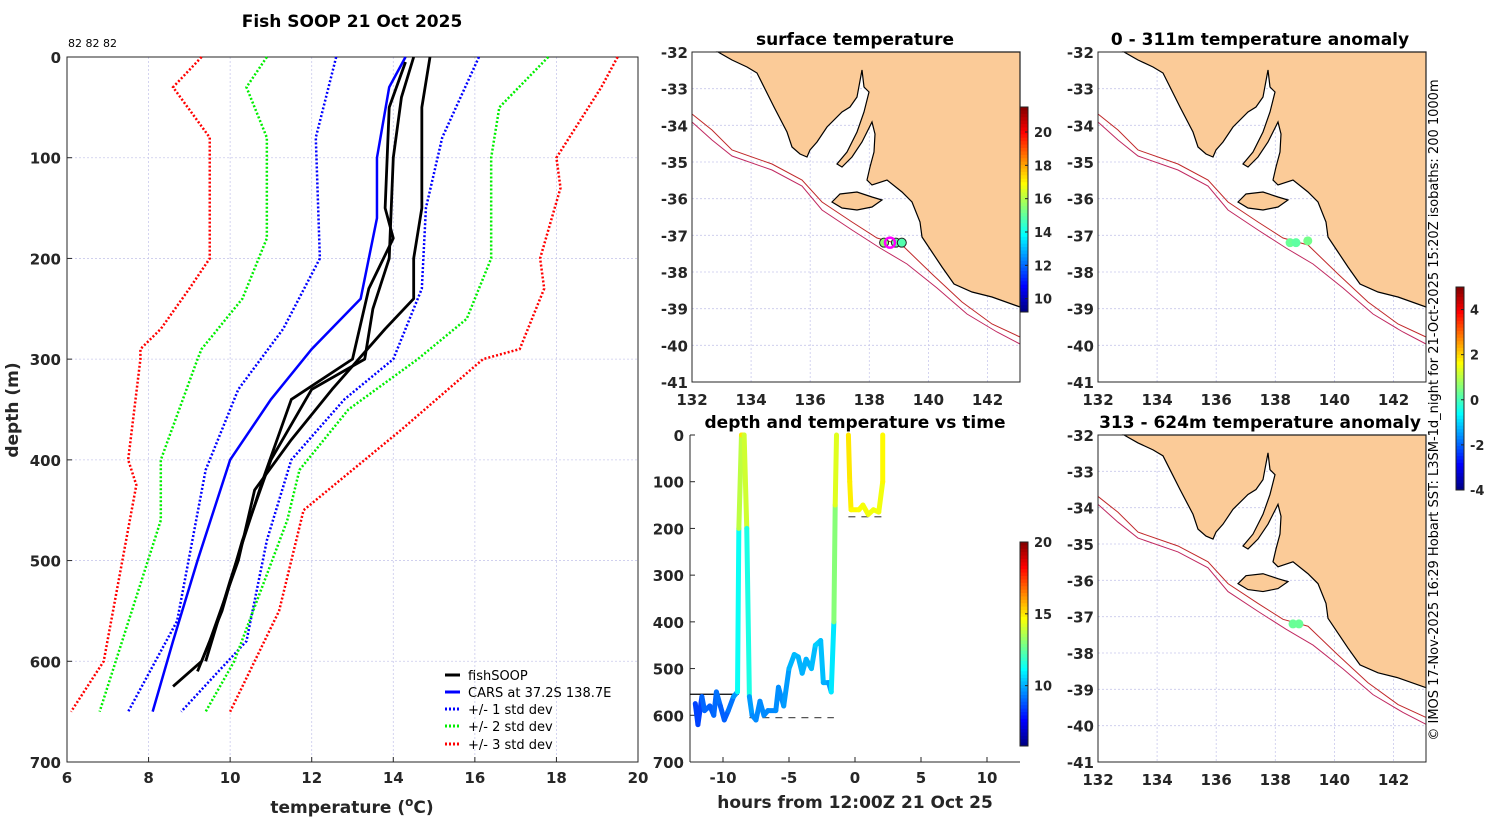  Describe the element at coordinates (855, 778) in the screenshot. I see `x-tick-label: 0` at that location.